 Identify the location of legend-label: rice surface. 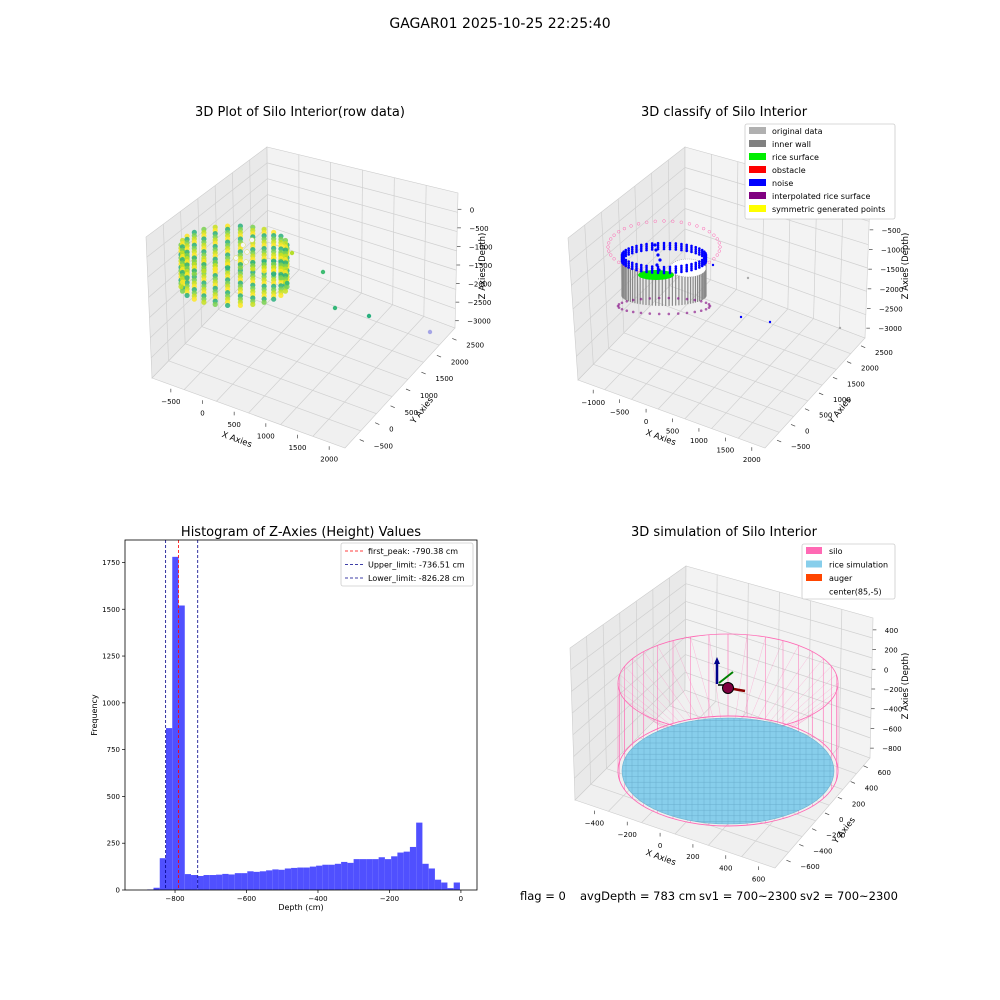
(795, 157).